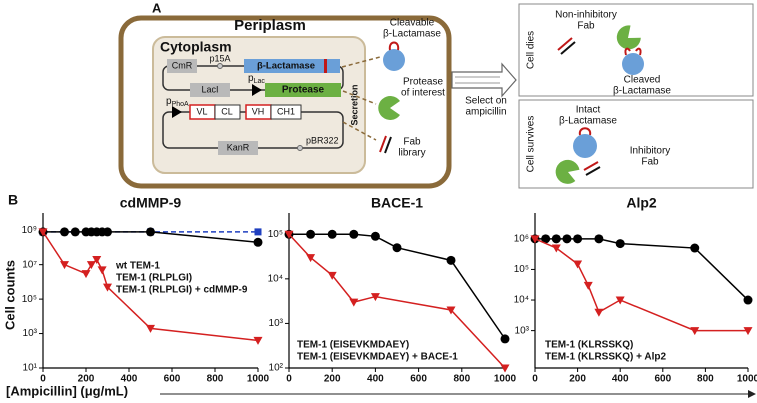 Image resolution: width=757 pixels, height=403 pixels. Describe the element at coordinates (354, 104) in the screenshot. I see `secretion-label: Secretion` at that location.